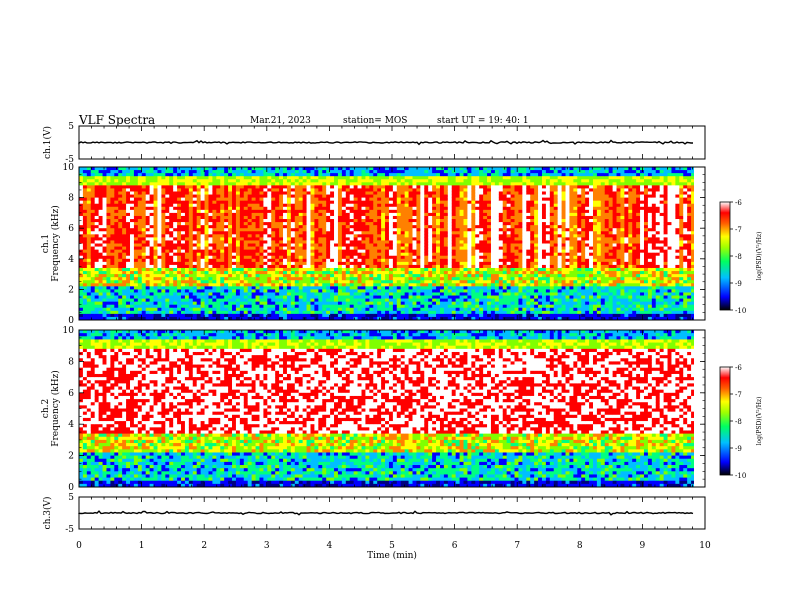 The width and height of the screenshot is (792, 612). What do you see at coordinates (385, 142) in the screenshot?
I see `waveform-trace-ch1` at bounding box center [385, 142].